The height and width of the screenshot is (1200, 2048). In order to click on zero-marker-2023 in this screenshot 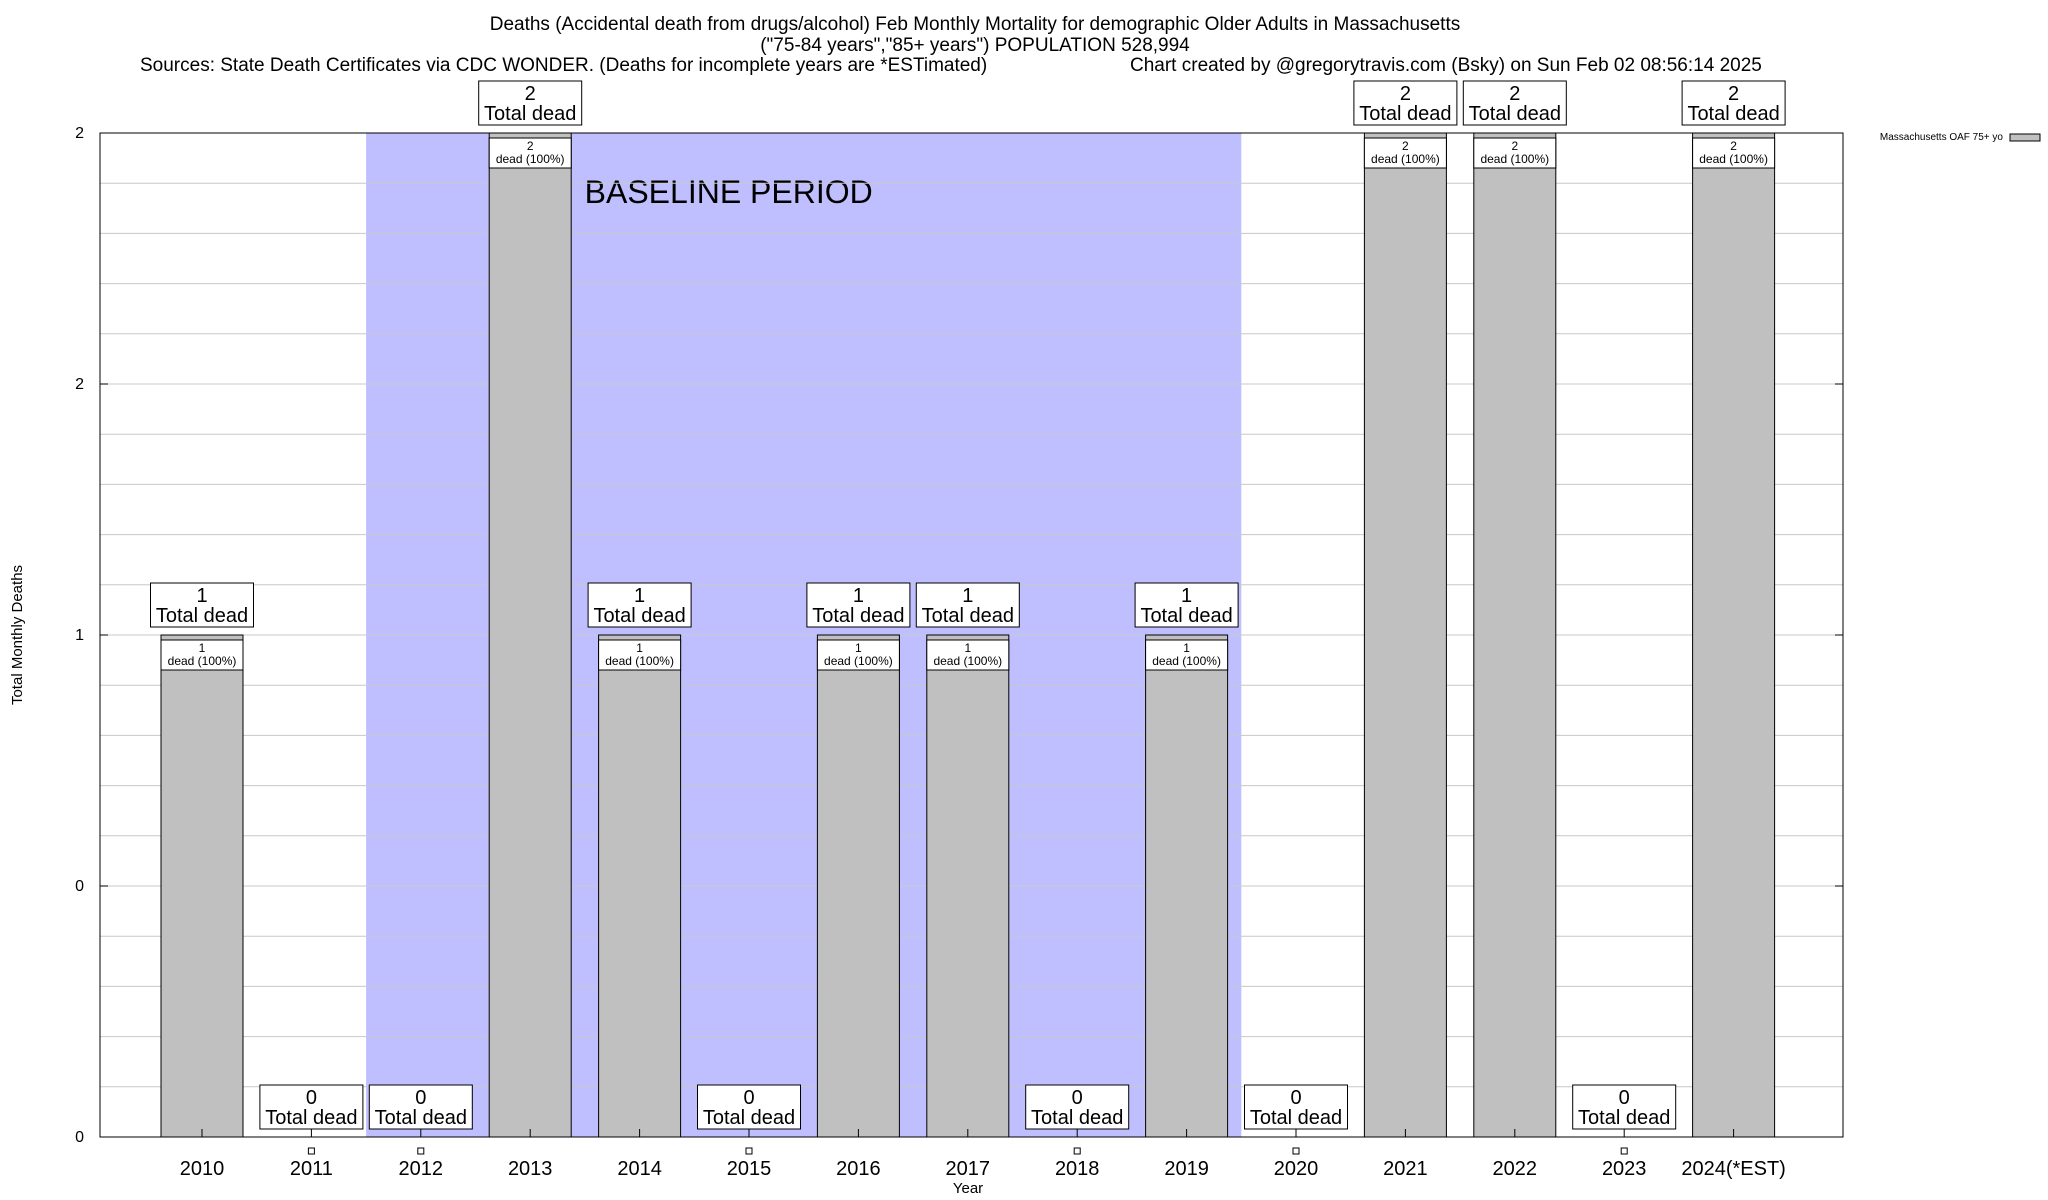, I will do `click(1624, 1151)`.